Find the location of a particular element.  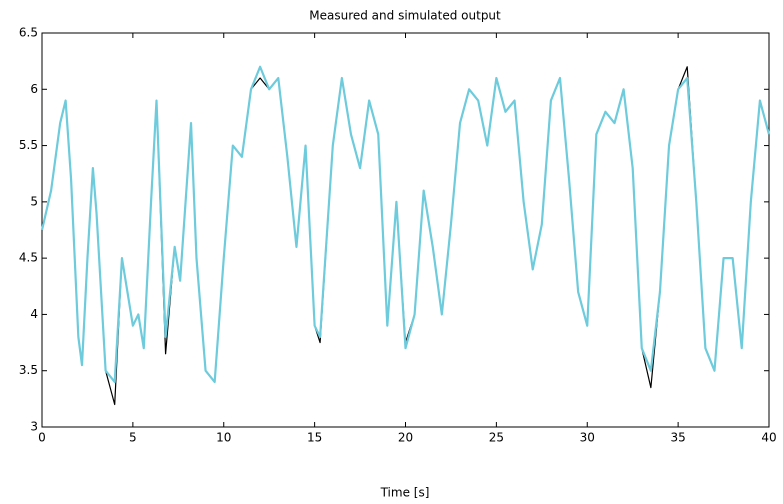

x-tick-label: 35 is located at coordinates (677, 438).